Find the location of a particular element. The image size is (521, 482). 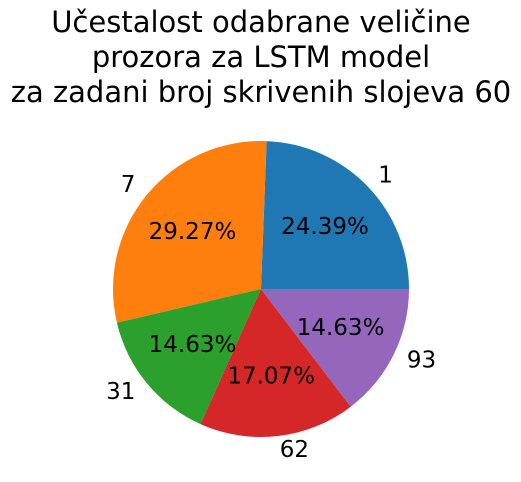

slice-percent-62: 17.07% is located at coordinates (271, 377).